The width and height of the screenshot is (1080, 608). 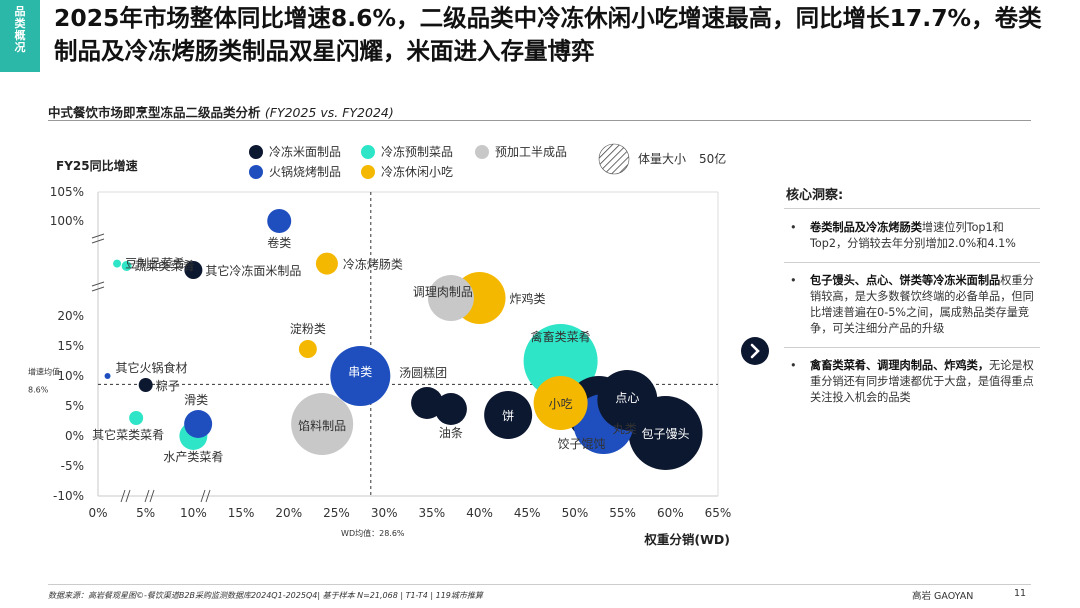 What do you see at coordinates (74, 406) in the screenshot?
I see `y-tick-label: 5%` at bounding box center [74, 406].